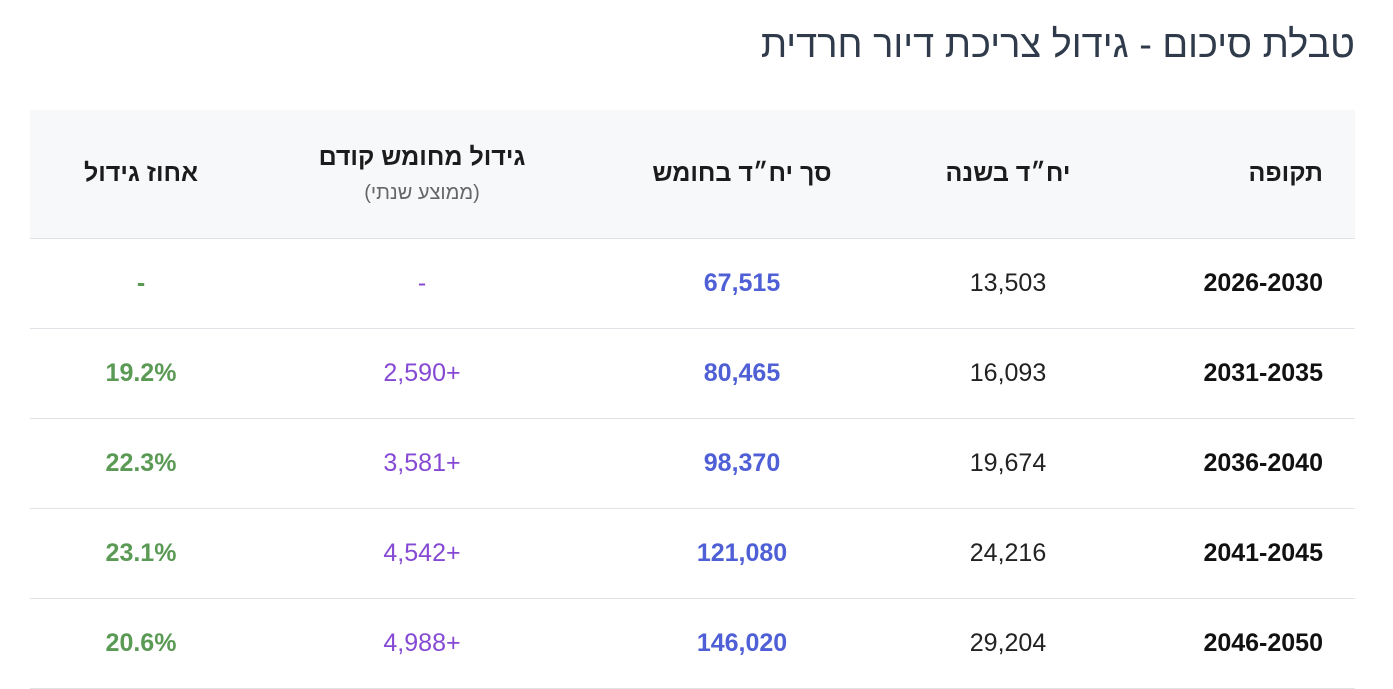  What do you see at coordinates (1008, 642) in the screenshot?
I see `table-cell: 29,204` at bounding box center [1008, 642].